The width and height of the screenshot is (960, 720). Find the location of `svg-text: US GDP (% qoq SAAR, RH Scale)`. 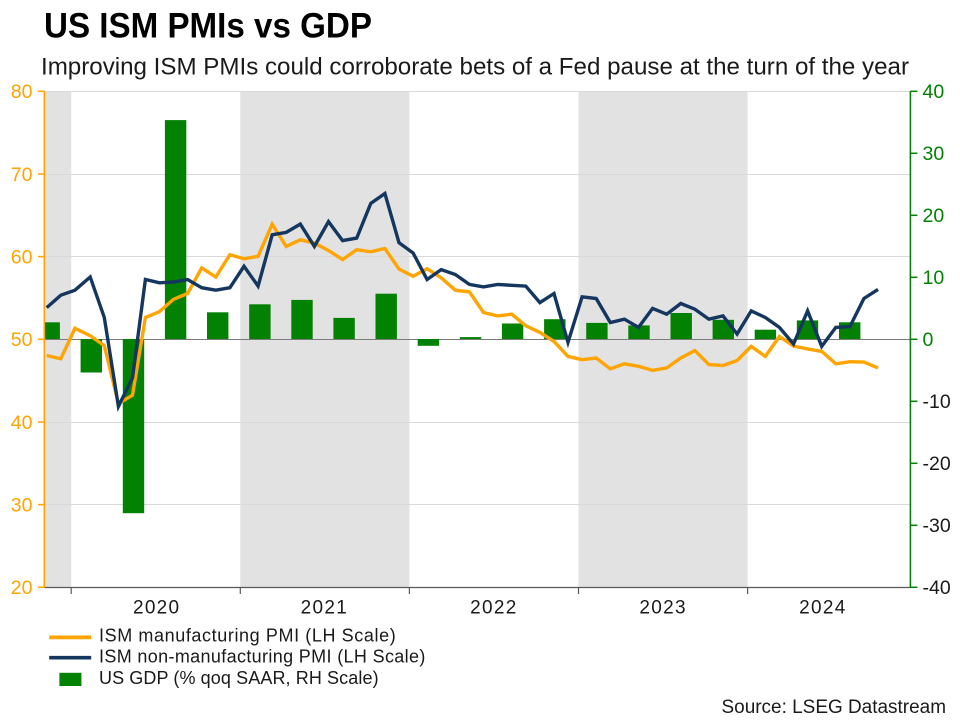

svg-text: US GDP (% qoq SAAR, RH Scale) is located at coordinates (239, 678).